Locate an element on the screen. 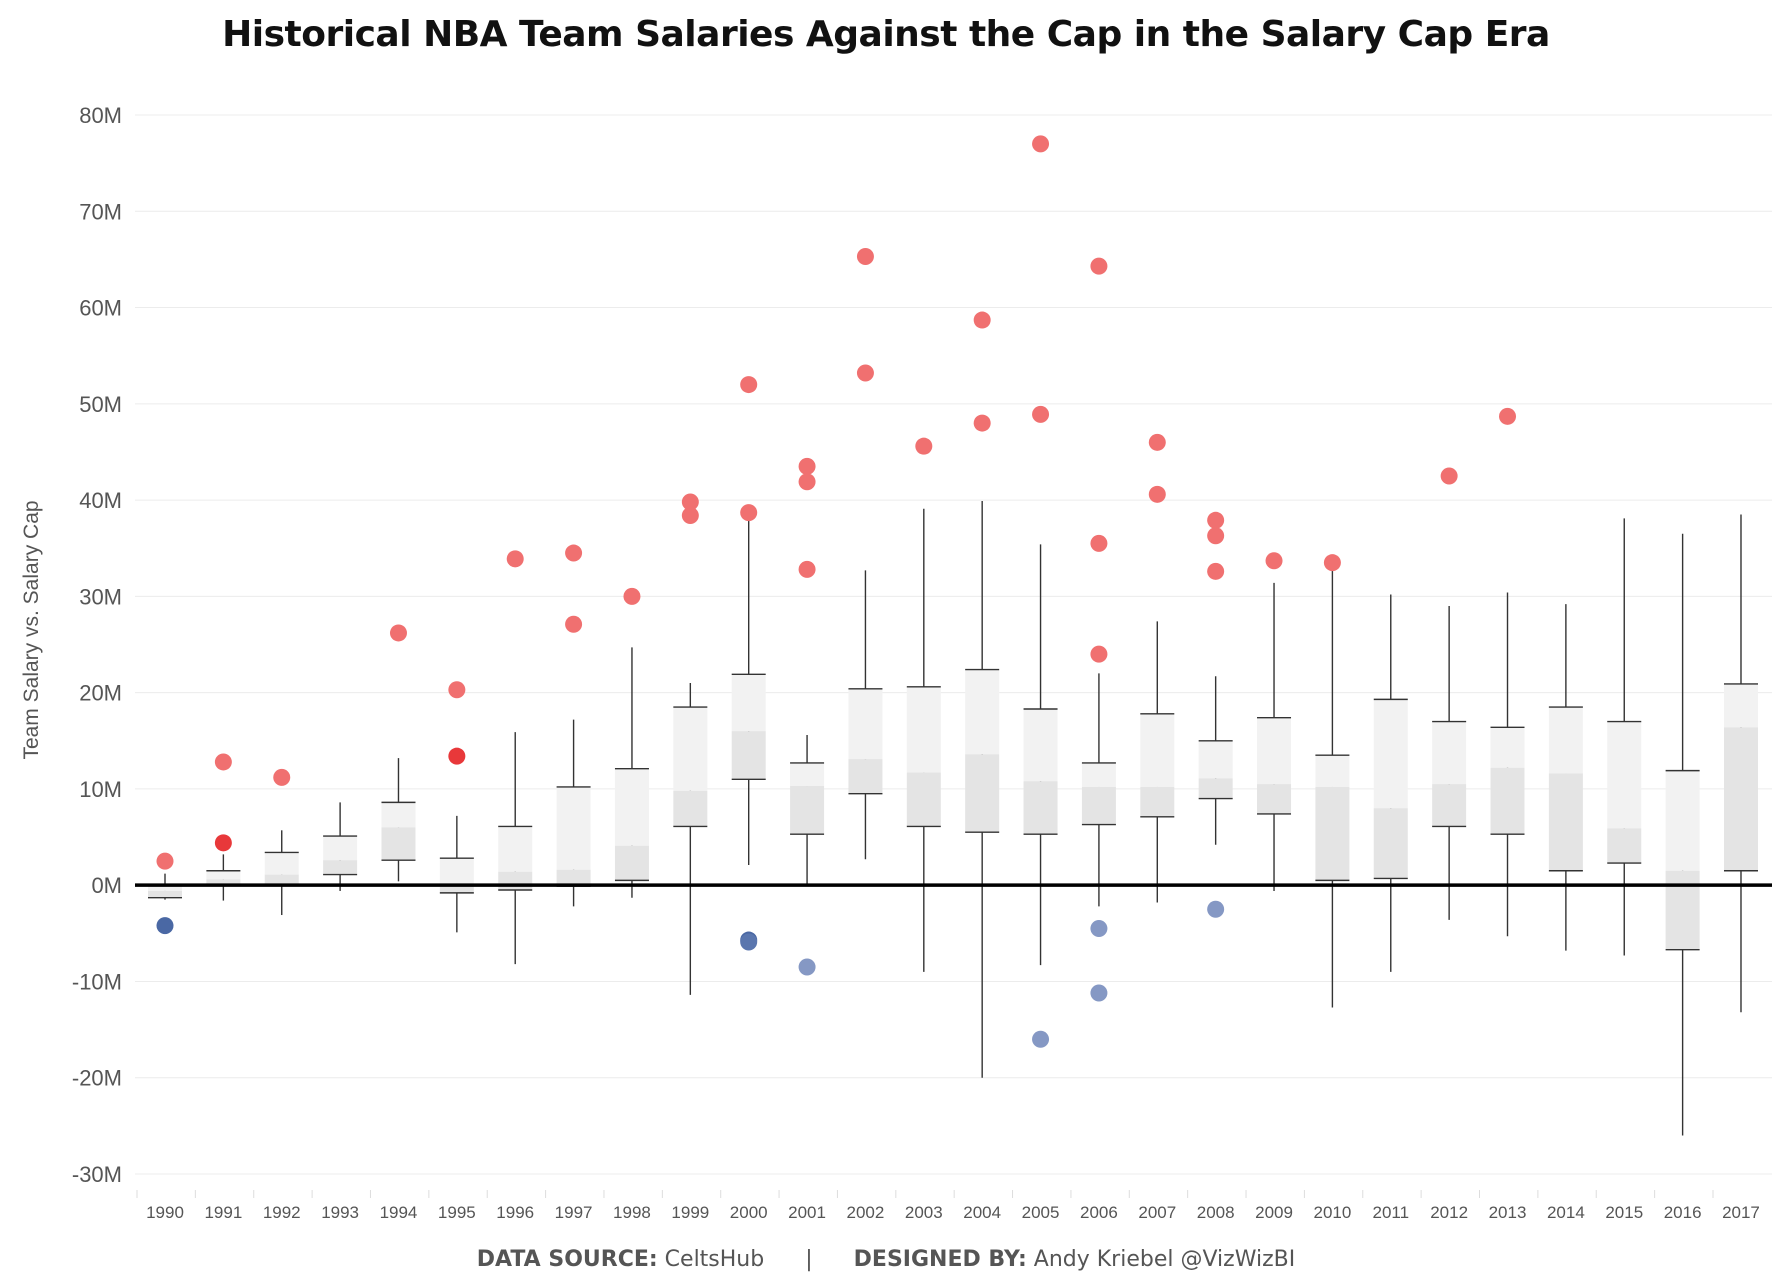 The width and height of the screenshot is (1772, 1282). y-tick-label: 80M is located at coordinates (100, 115).